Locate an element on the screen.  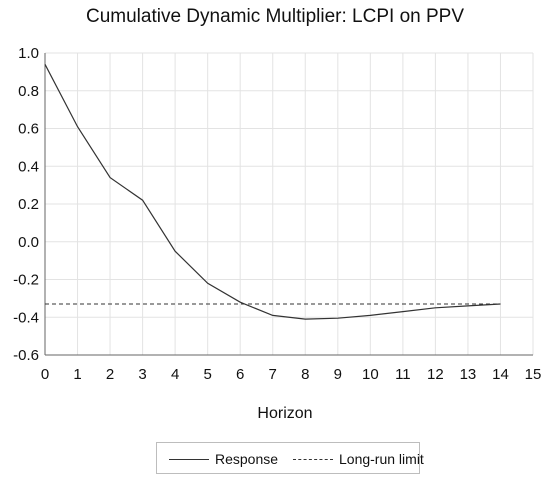
legend-label-response: Response is located at coordinates (247, 459).